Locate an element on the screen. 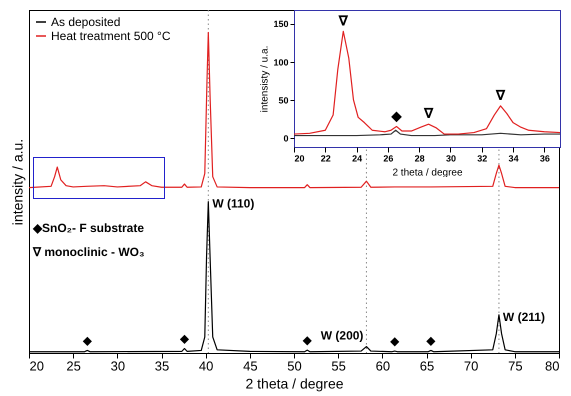 The image size is (571, 396). x-tick-label: 34 is located at coordinates (513, 159).